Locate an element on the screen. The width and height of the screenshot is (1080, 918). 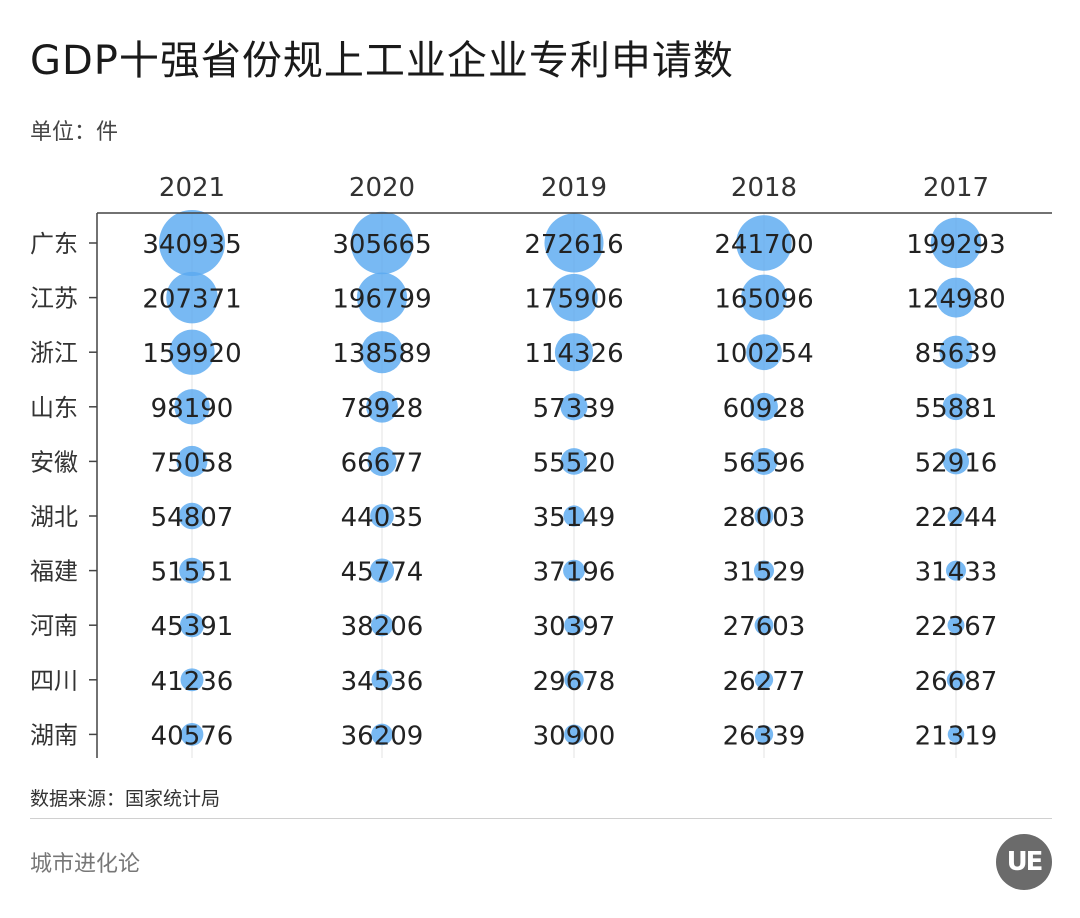
value-label-四川-2018: 26277 is located at coordinates (764, 682).